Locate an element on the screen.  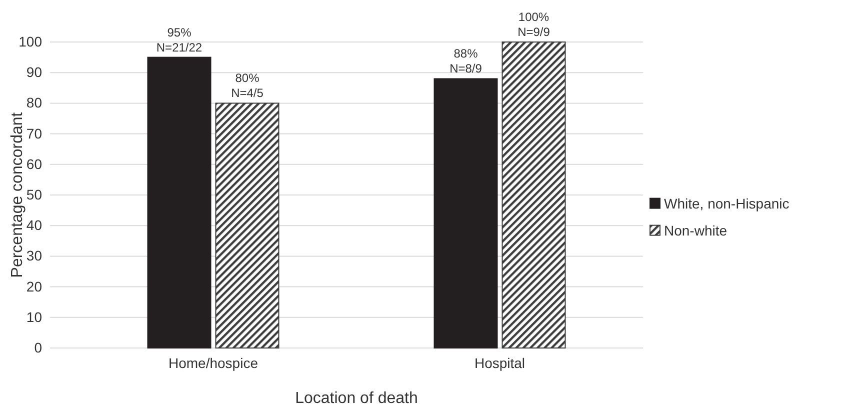
data-label: 88% N=8/9 is located at coordinates (466, 61).